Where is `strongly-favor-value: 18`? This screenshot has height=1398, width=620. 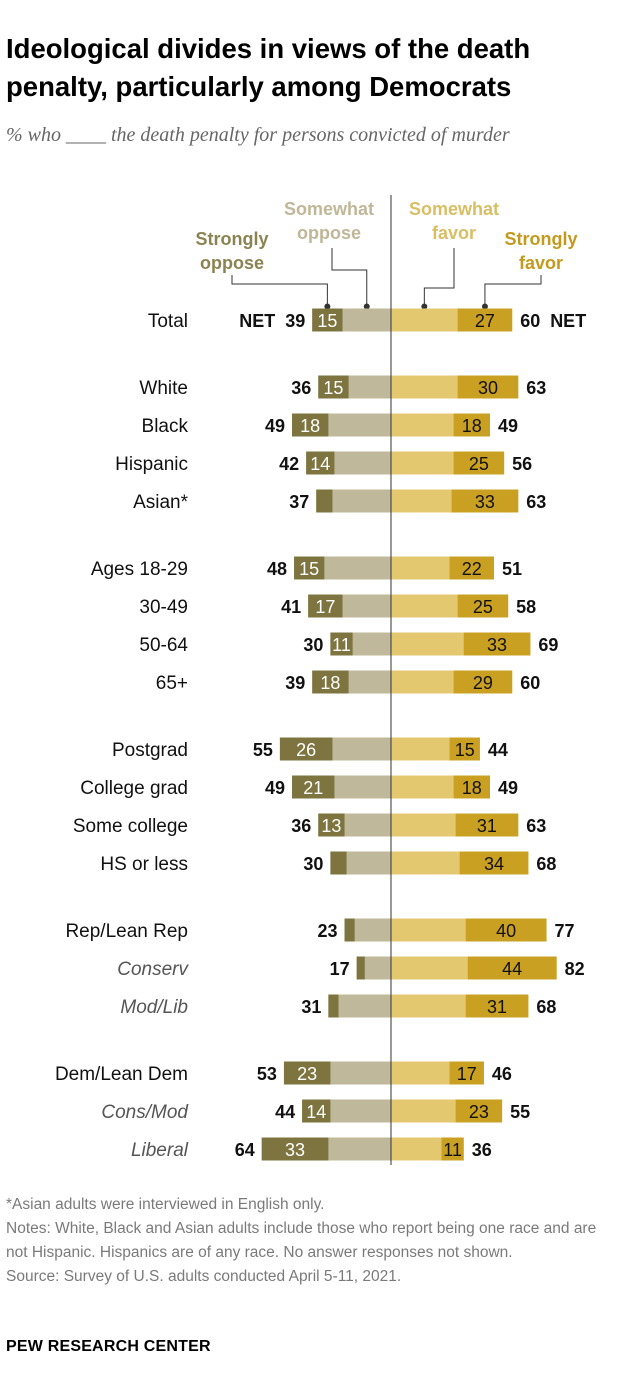
strongly-favor-value: 18 is located at coordinates (472, 788).